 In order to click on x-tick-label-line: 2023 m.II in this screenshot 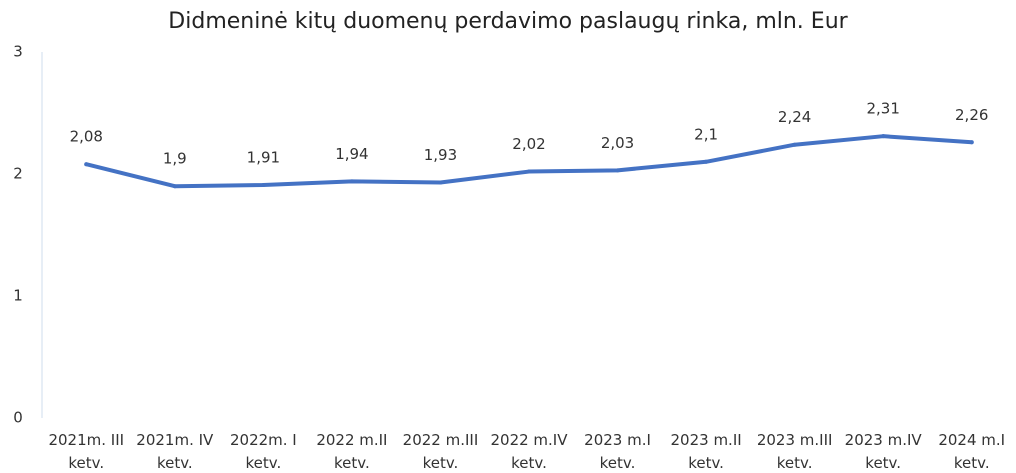, I will do `click(706, 440)`.